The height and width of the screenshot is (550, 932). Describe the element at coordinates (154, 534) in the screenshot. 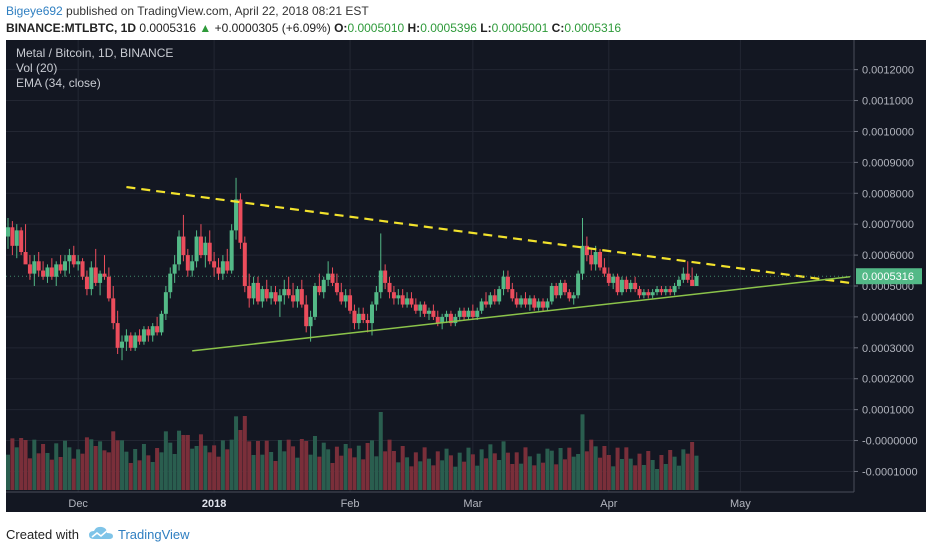

I see `tradingview-brand-link: TradingView` at that location.